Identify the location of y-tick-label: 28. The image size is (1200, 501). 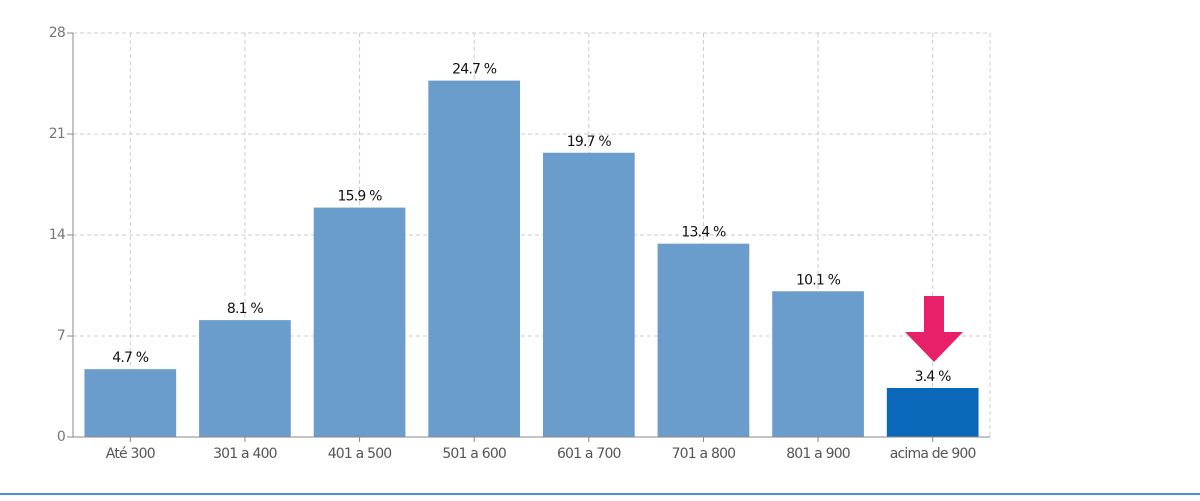
(57, 33).